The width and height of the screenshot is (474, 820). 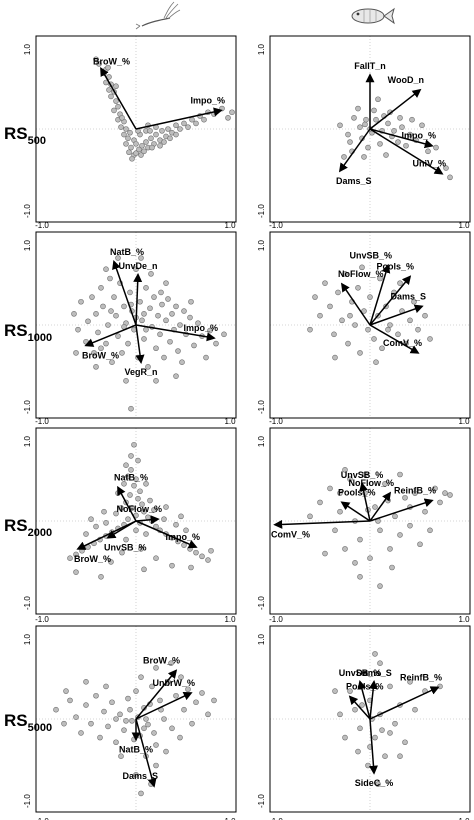 I want to click on arrow-label: ComV_%, so click(x=290, y=535).